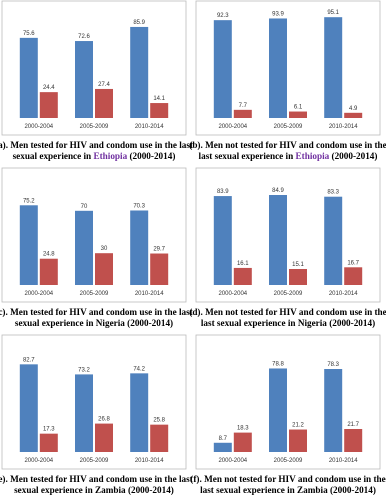 Image resolution: width=386 pixels, height=500 pixels. I want to click on data-label: 85.9, so click(139, 23).